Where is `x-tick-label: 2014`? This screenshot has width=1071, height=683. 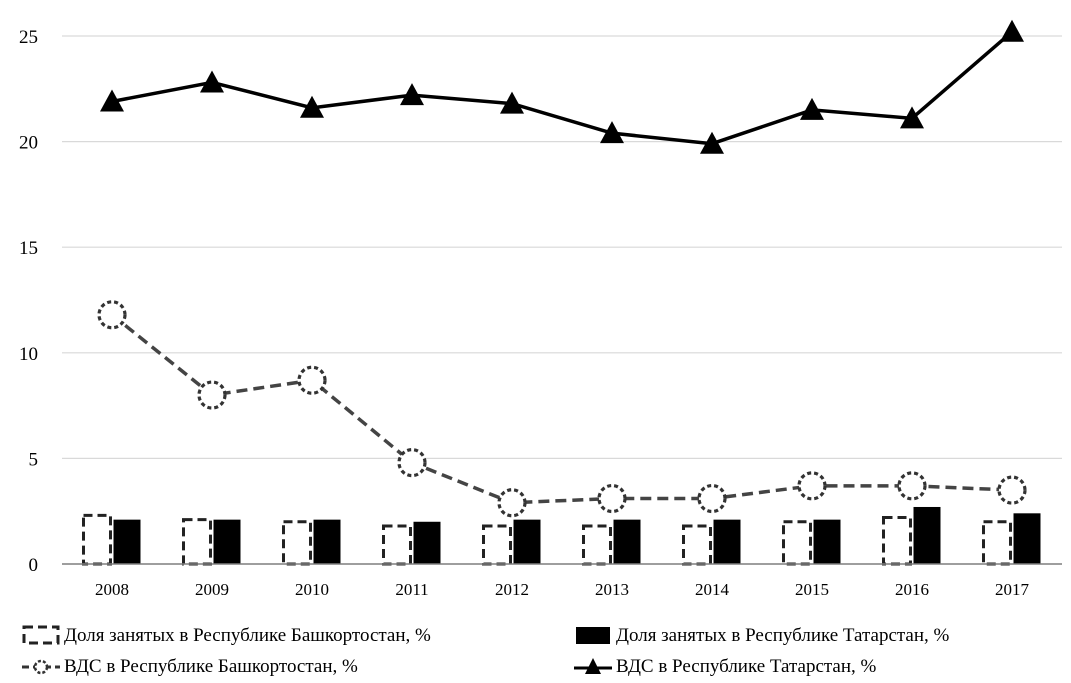
x-tick-label: 2014 is located at coordinates (712, 589).